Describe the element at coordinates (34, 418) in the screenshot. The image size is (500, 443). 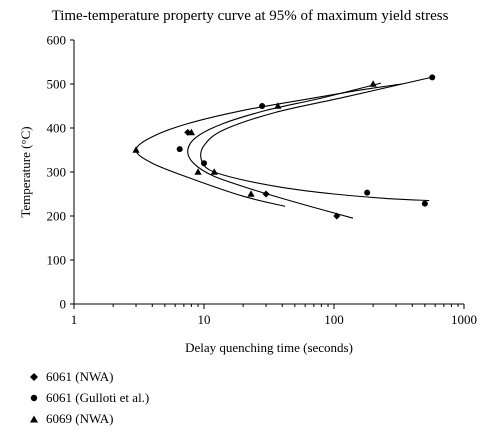
I see `triangle-marker-icon` at that location.